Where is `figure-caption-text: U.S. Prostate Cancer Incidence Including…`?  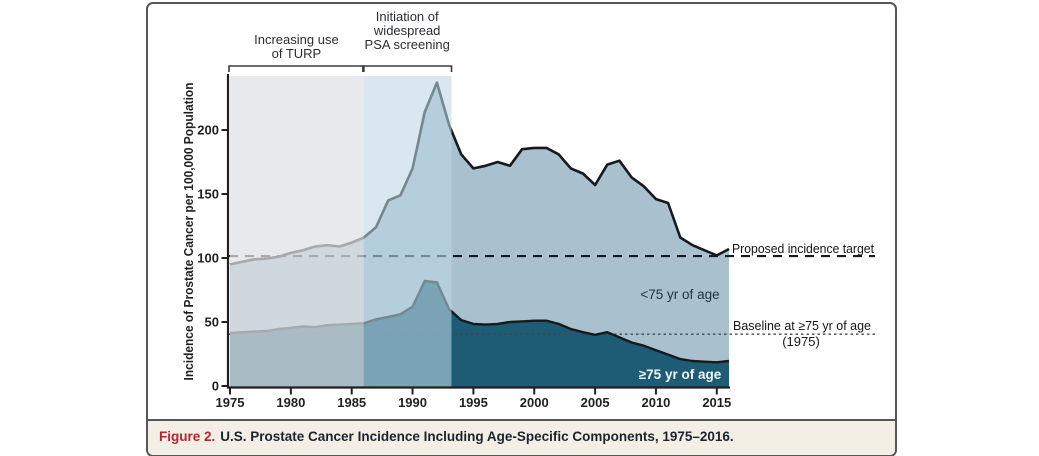
figure-caption-text: U.S. Prostate Cancer Incidence Including… is located at coordinates (477, 436).